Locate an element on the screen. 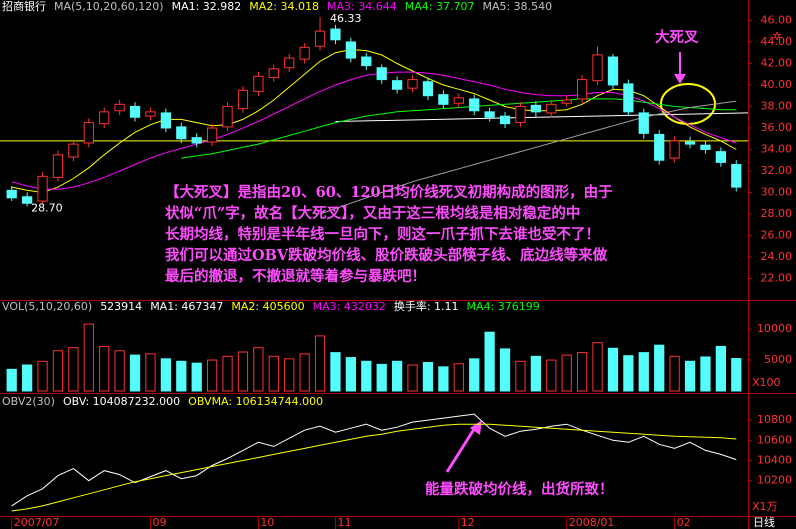  y-tick-label: 26.00 is located at coordinates (777, 234).